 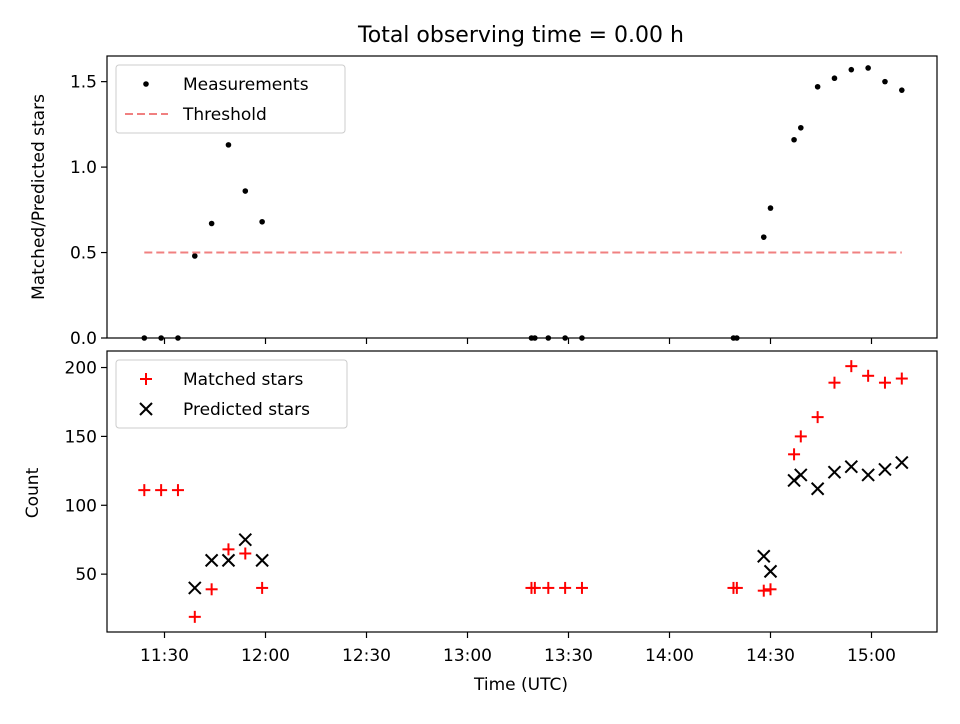 What do you see at coordinates (83, 168) in the screenshot?
I see `y-tick-label: 1.0` at bounding box center [83, 168].